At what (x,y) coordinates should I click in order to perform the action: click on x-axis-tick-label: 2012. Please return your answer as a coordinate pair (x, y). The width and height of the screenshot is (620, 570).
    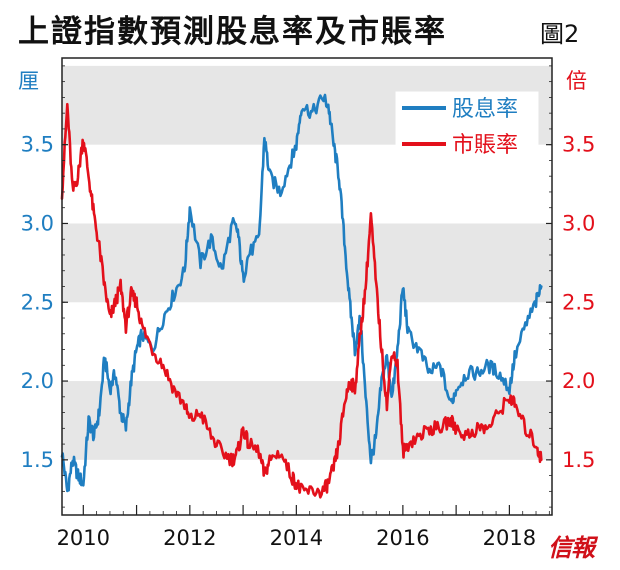
    Looking at the image, I should click on (189, 538).